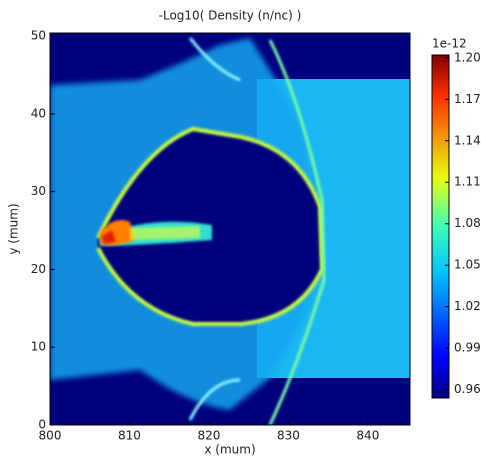 The height and width of the screenshot is (462, 481). I want to click on y-tick-label: 0, so click(42, 425).